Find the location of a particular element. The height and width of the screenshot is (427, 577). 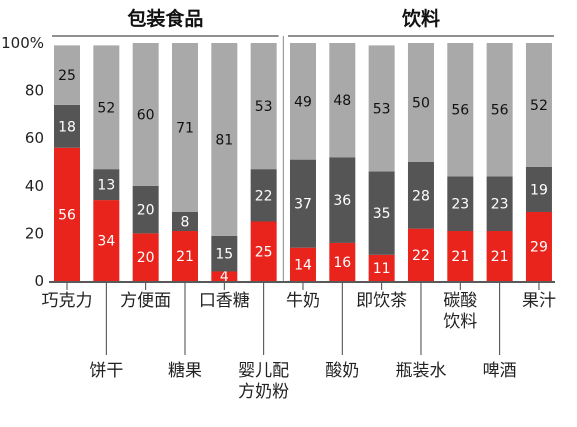

category-label: 果汁 is located at coordinates (539, 301).